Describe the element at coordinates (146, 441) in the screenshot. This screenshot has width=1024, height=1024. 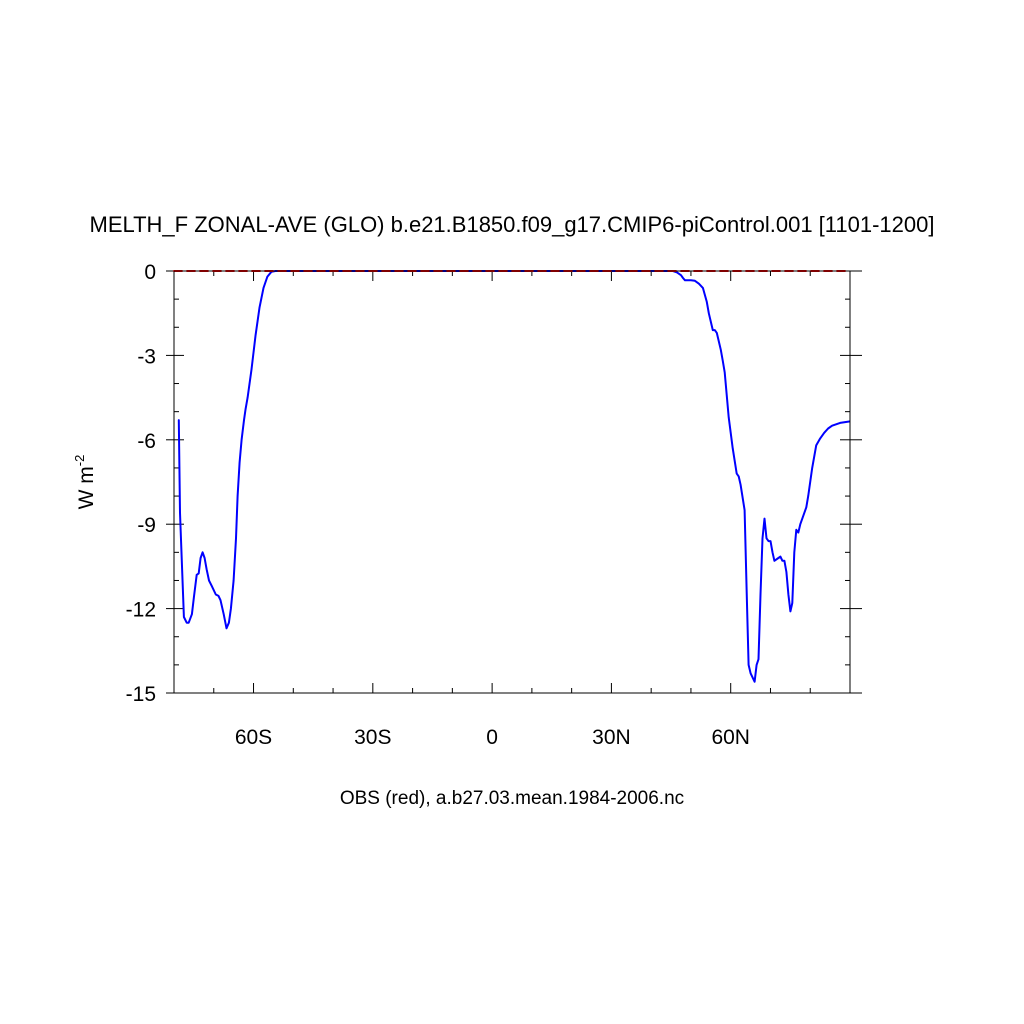
I see `y-tick-label: -6` at that location.